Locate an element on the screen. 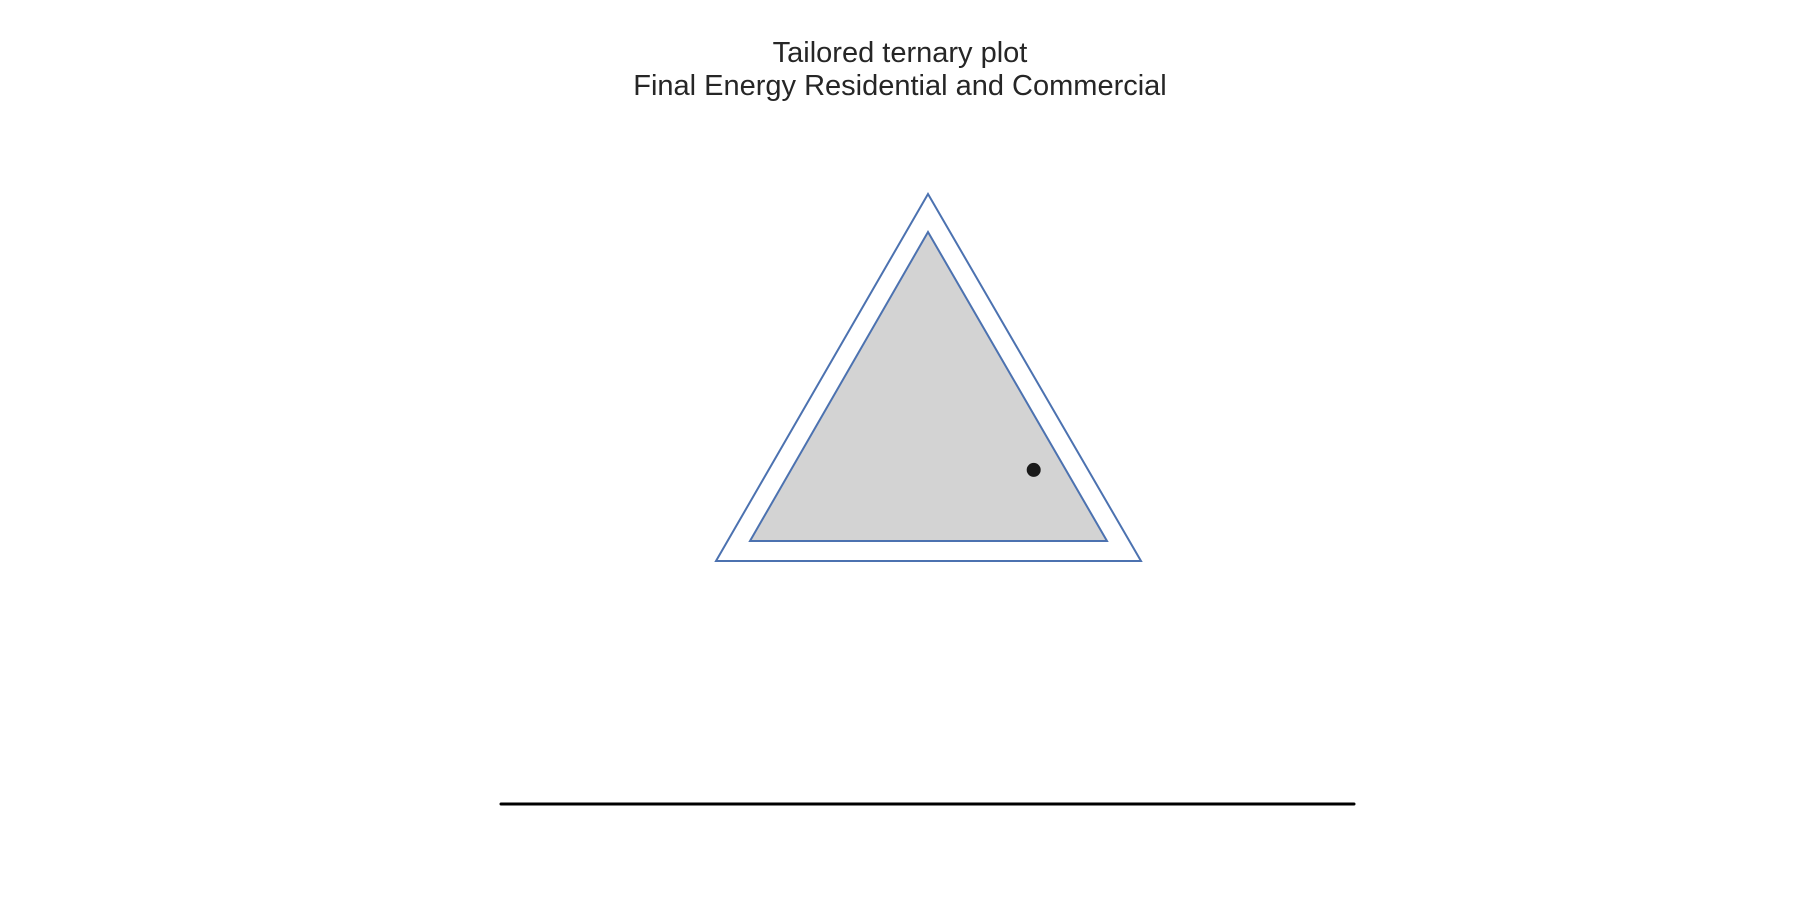 The height and width of the screenshot is (900, 1800). outer-triangle-border is located at coordinates (928, 377).